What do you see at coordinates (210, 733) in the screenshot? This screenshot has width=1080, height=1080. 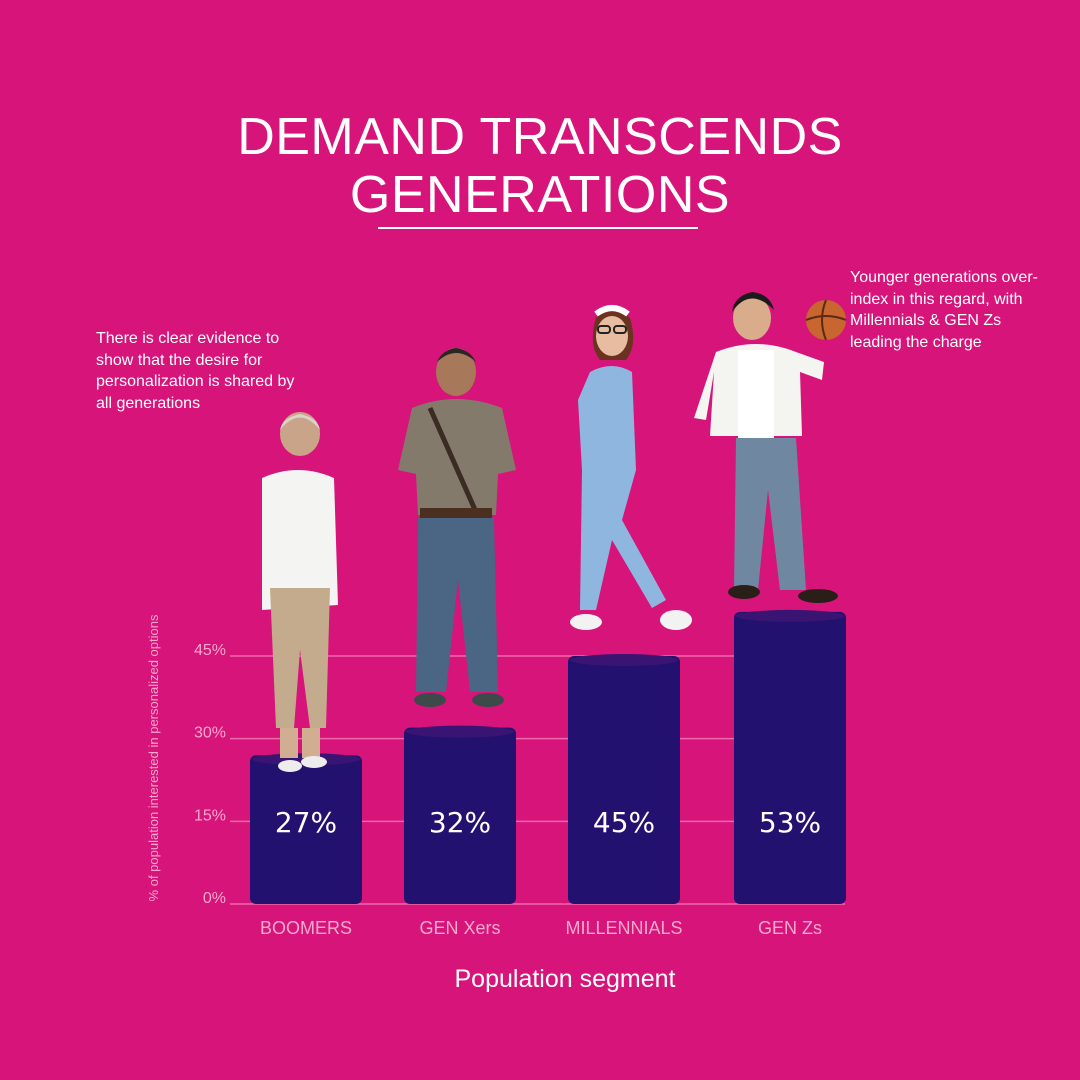 I see `y-tick-label: 30%` at bounding box center [210, 733].